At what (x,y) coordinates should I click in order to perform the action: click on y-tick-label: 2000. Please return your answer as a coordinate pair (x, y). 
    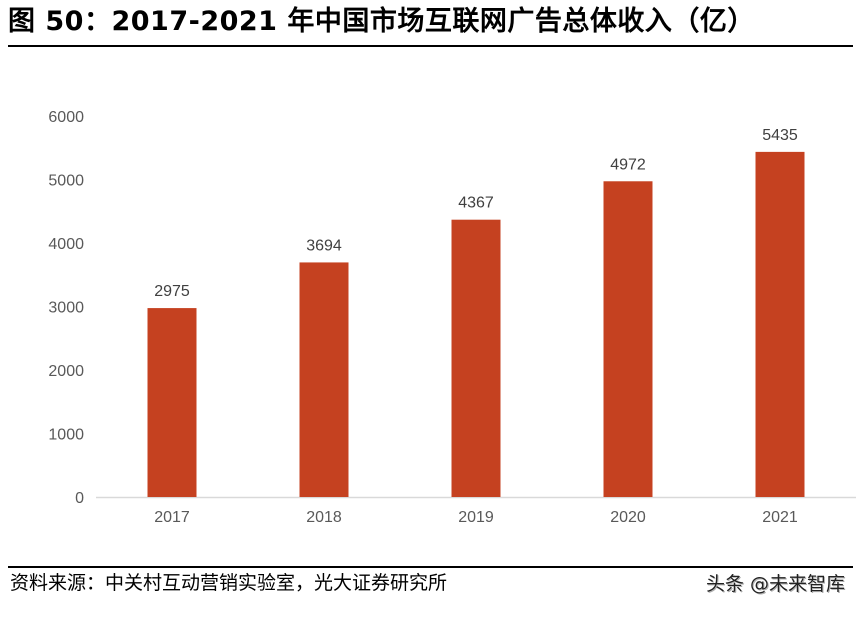
    Looking at the image, I should click on (66, 371).